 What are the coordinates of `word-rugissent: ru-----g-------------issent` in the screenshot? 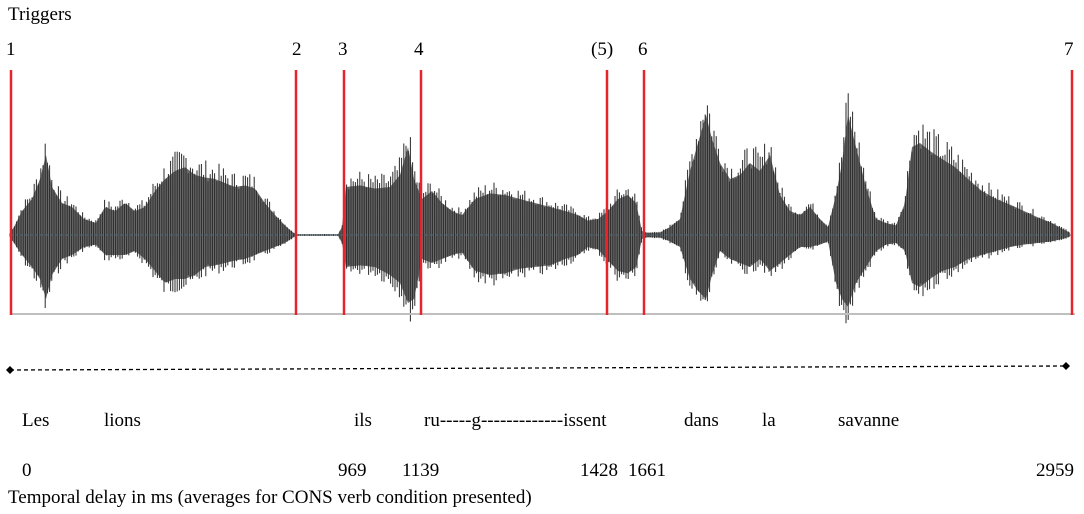 It's located at (515, 420).